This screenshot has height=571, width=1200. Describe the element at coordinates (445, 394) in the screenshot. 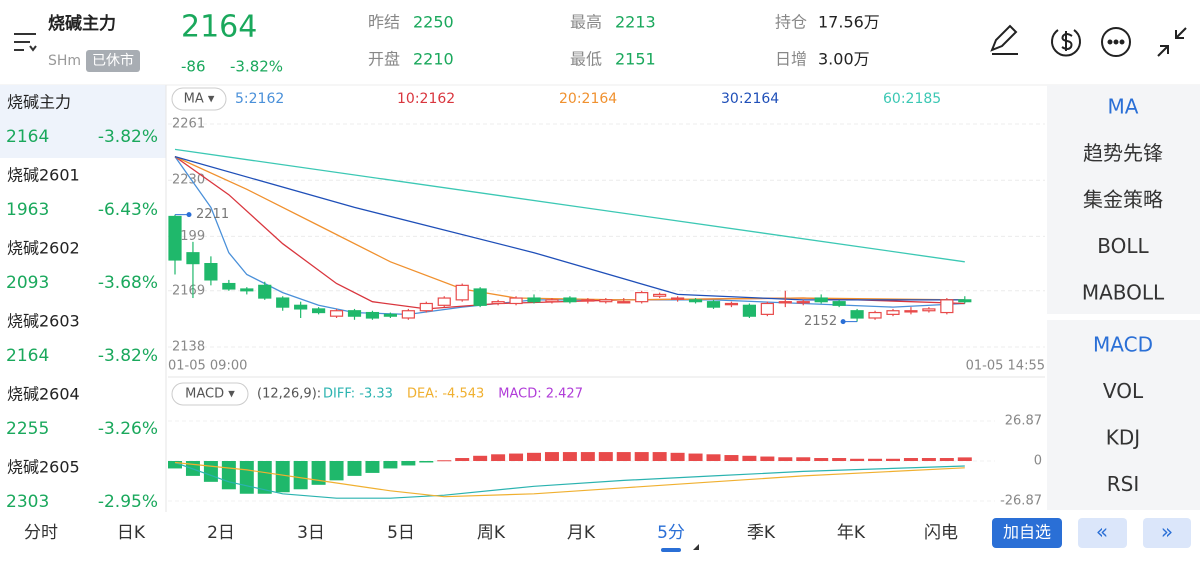

I see `macd-legend: DEA: -4.543` at that location.